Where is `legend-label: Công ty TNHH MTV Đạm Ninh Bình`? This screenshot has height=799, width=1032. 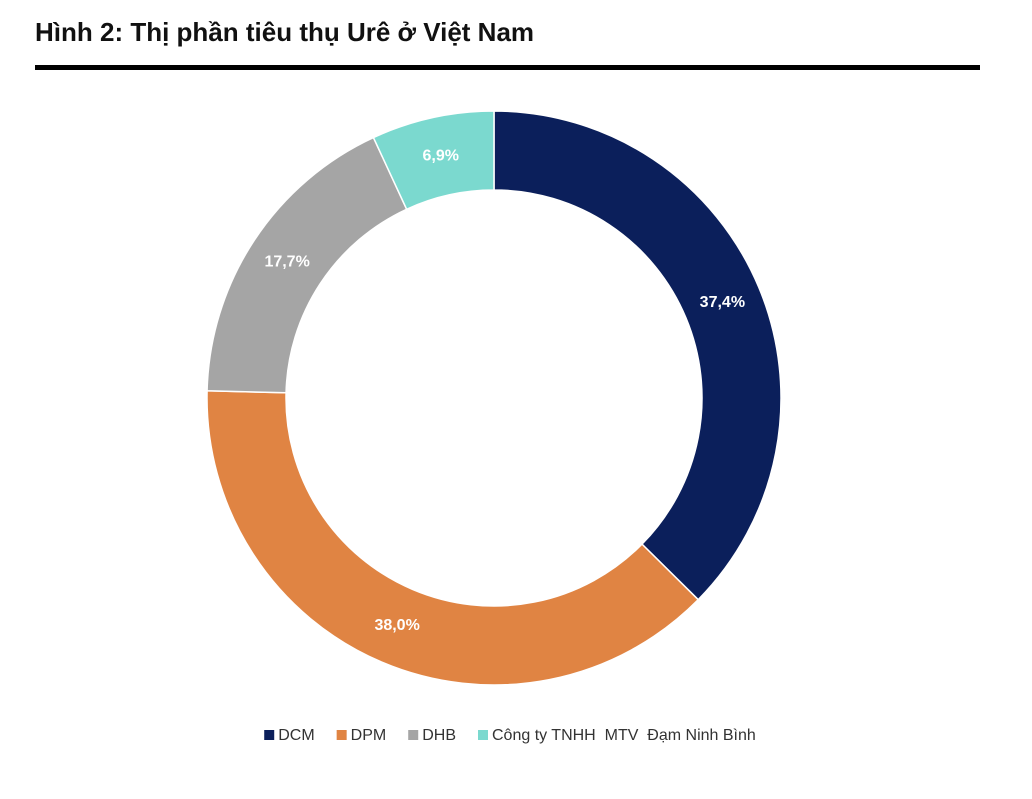
legend-label: Công ty TNHH MTV Đạm Ninh Bình is located at coordinates (624, 735).